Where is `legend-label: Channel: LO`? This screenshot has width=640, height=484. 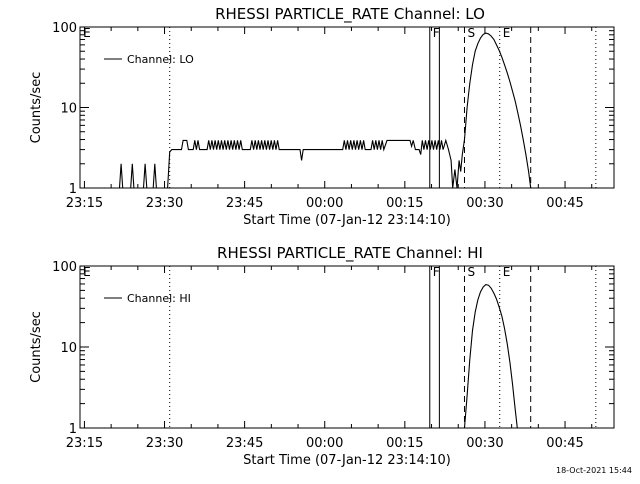
legend-label: Channel: LO is located at coordinates (160, 59).